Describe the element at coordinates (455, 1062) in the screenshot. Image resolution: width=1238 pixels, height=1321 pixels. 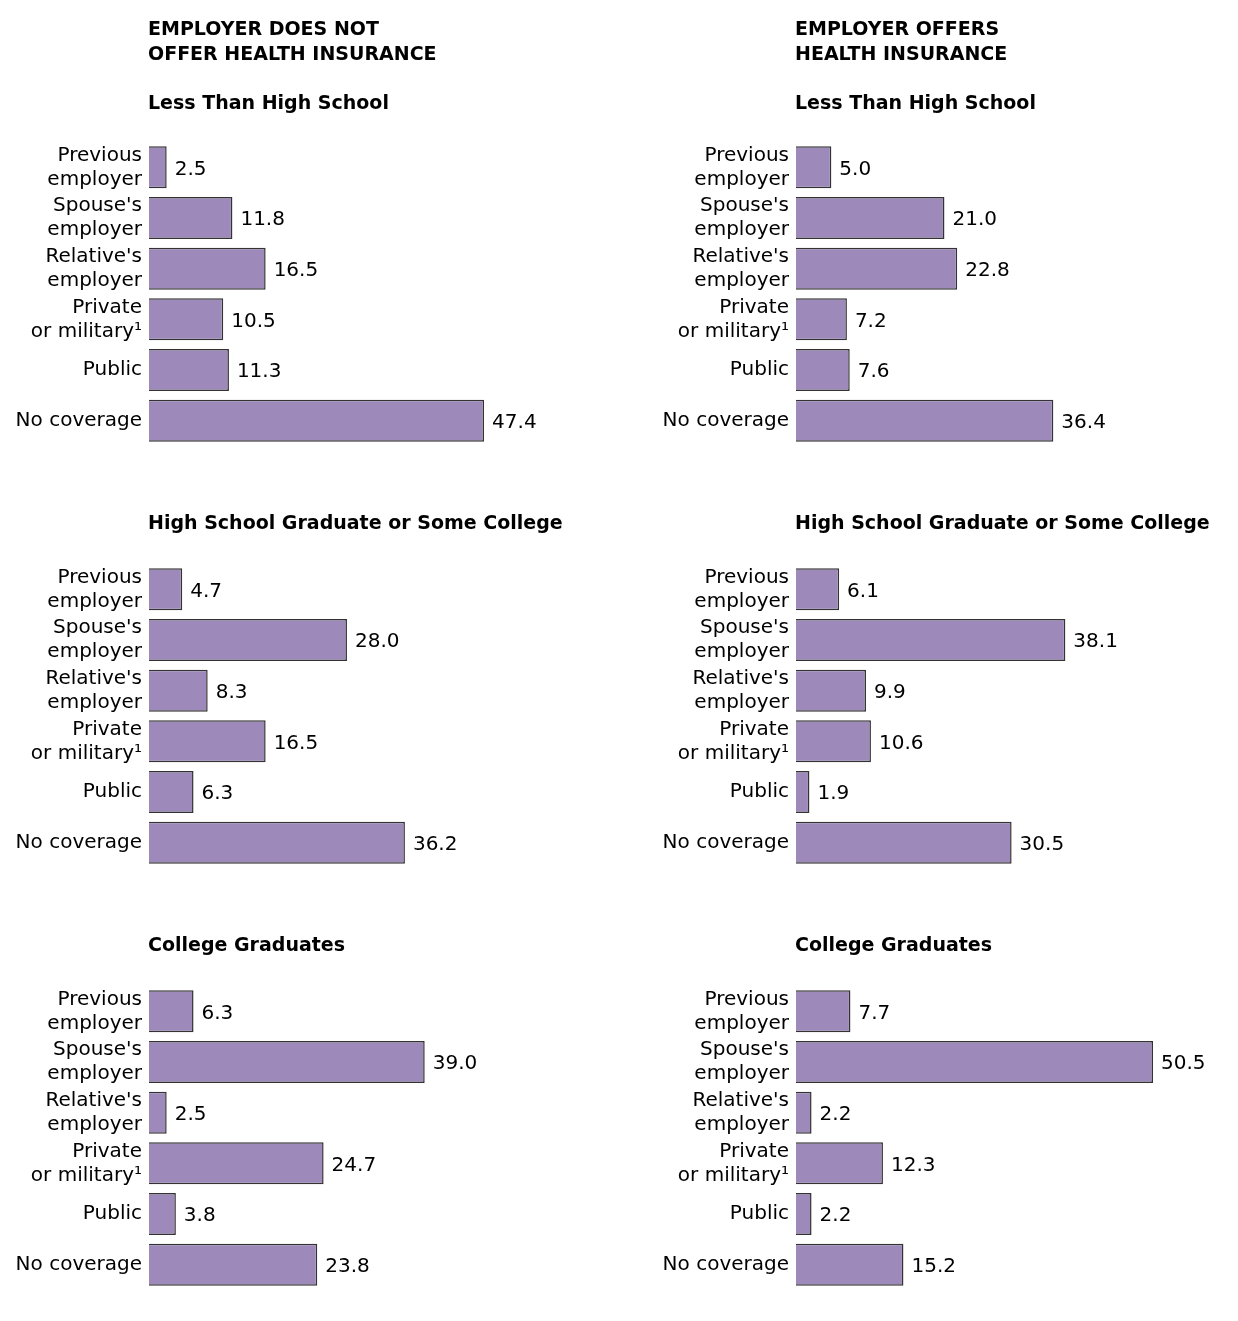
I see `data-label: 39.0` at that location.